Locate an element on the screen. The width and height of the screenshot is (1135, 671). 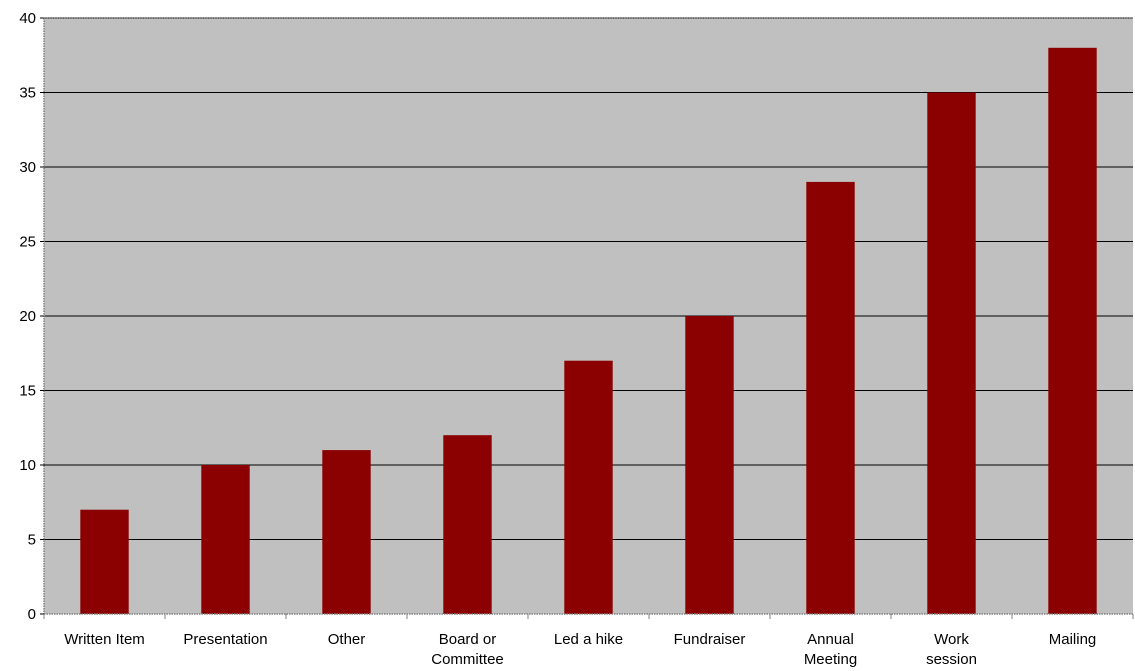
x-tick-label: Fundraiser is located at coordinates (710, 639).